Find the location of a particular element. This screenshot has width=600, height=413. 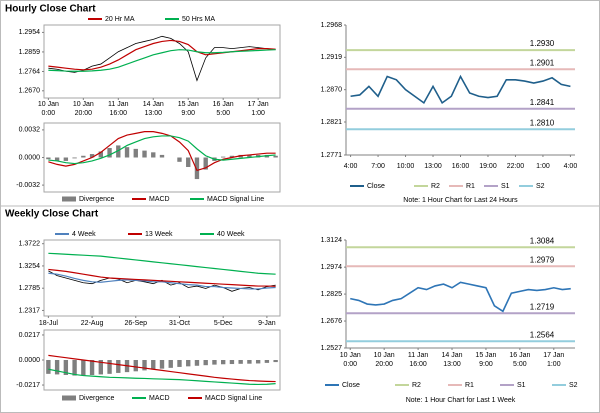

legend-label: 4 Week is located at coordinates (84, 234).